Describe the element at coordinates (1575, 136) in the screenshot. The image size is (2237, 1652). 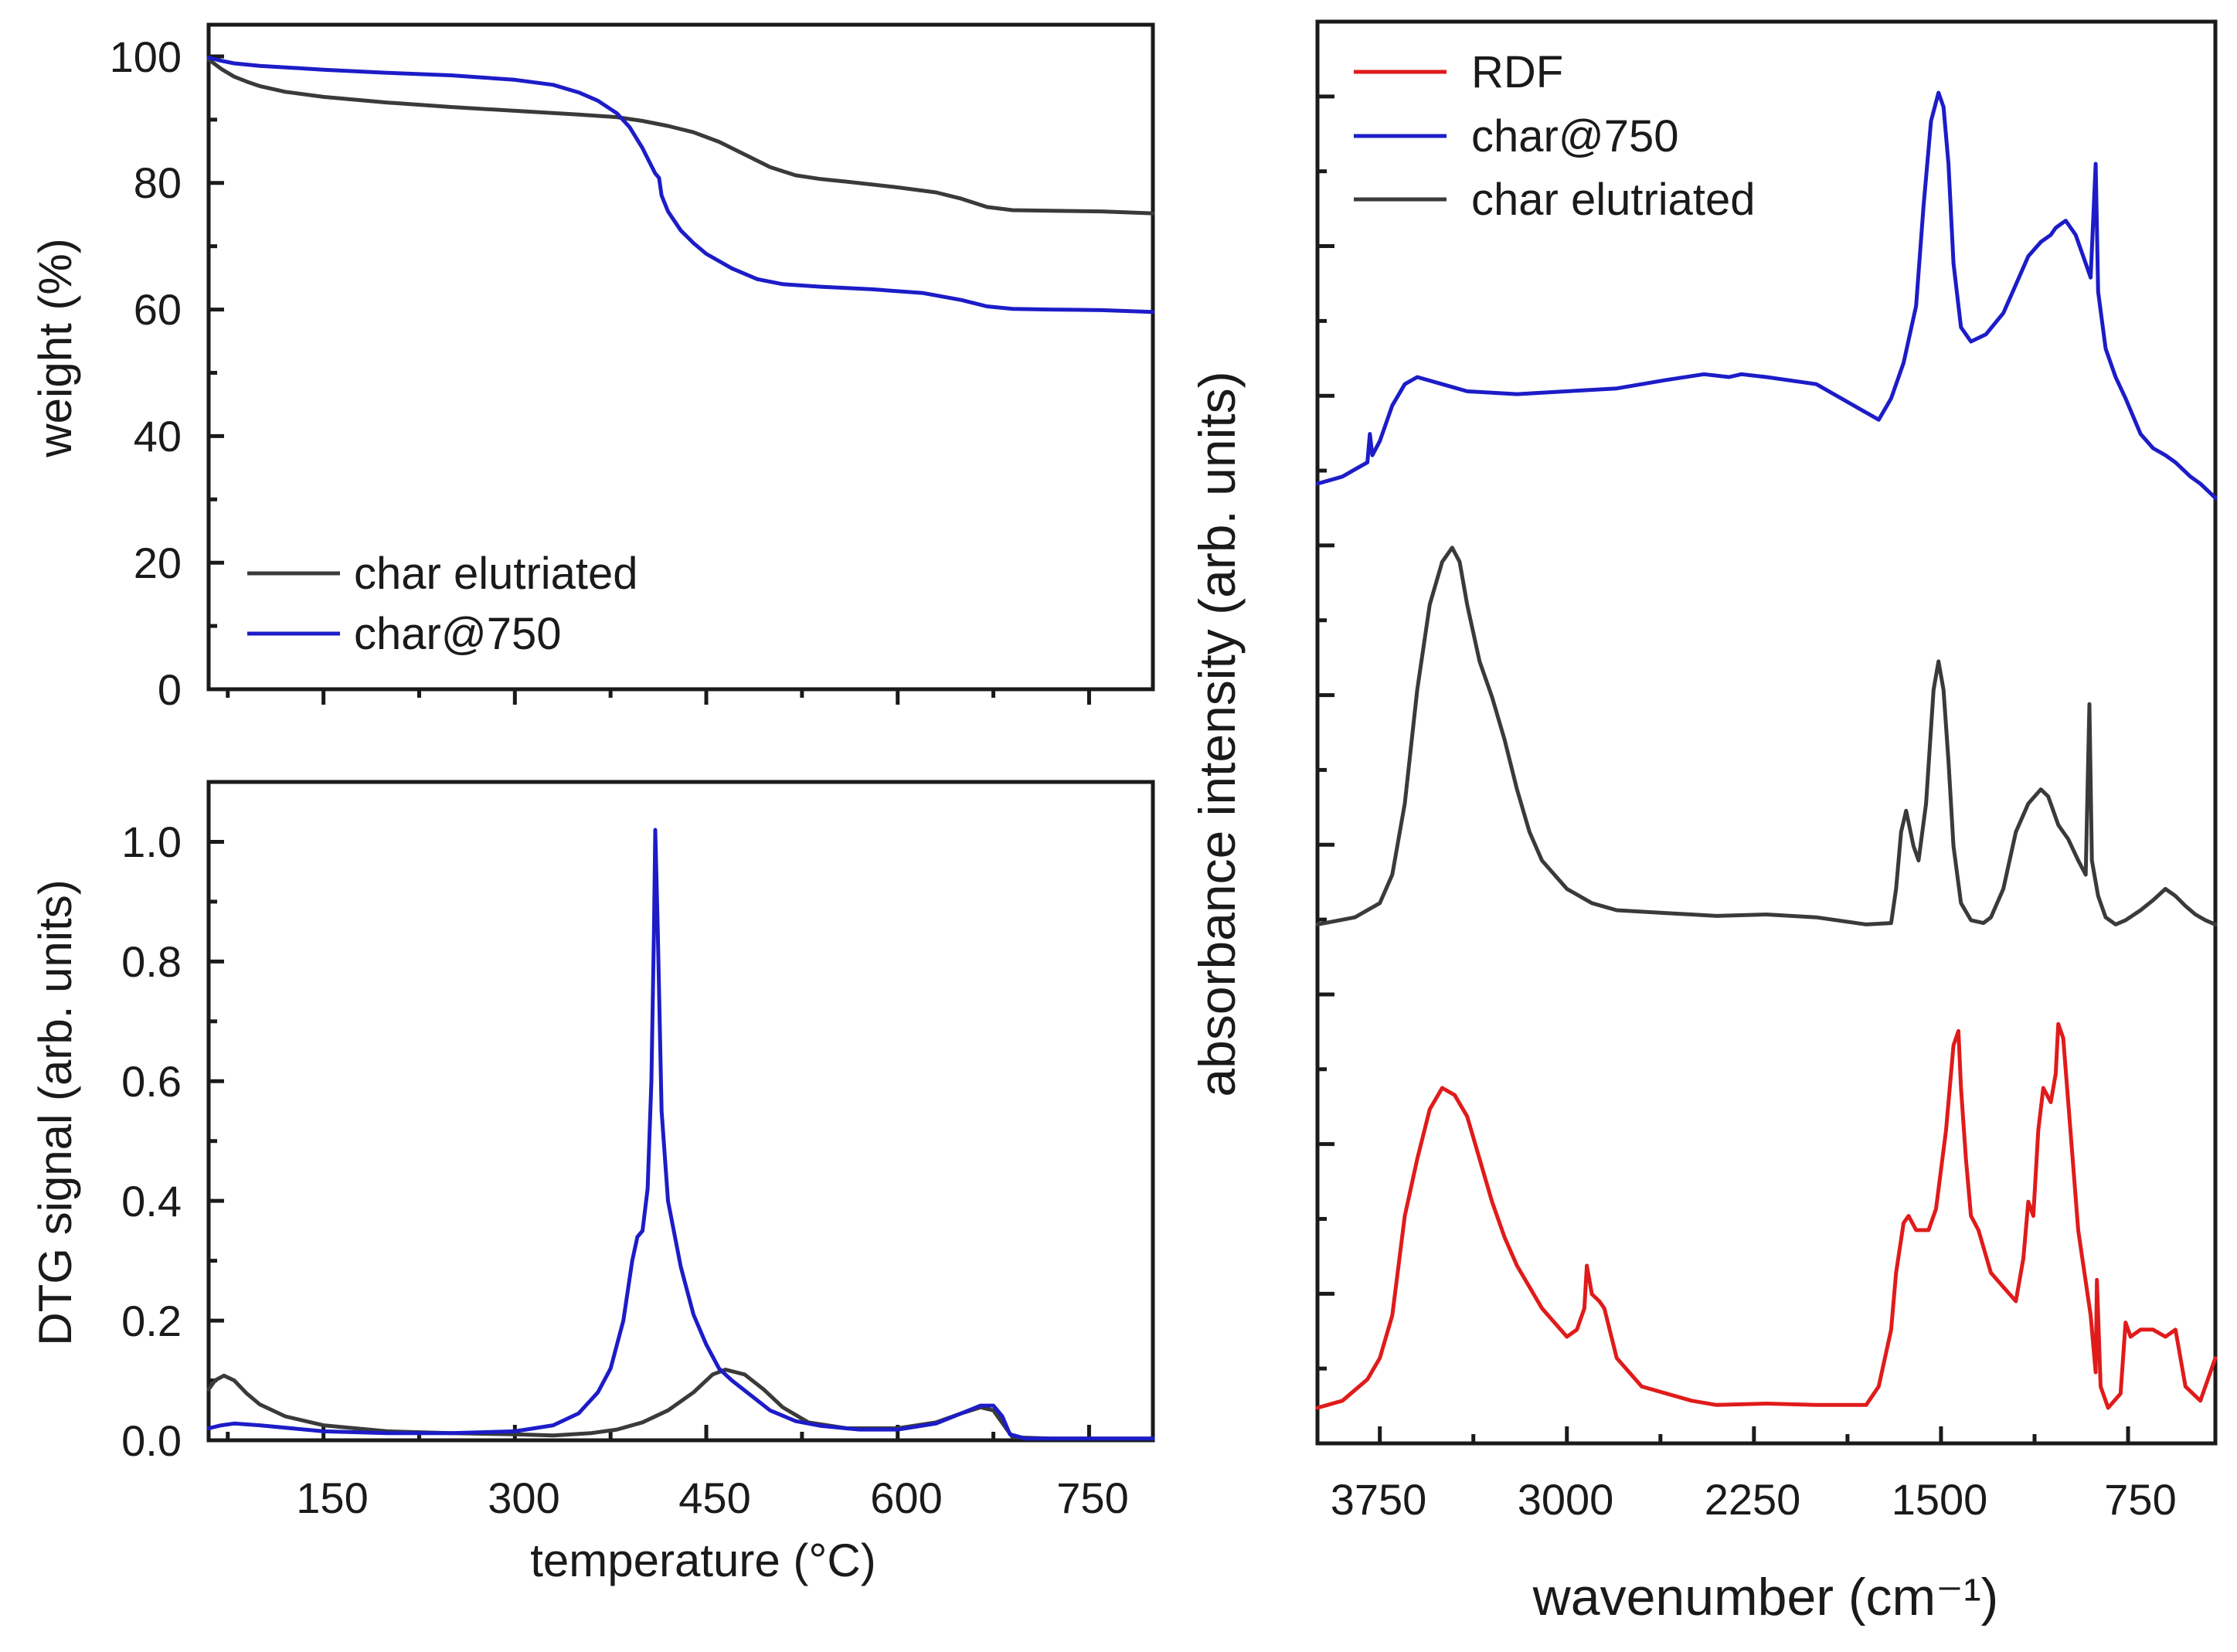
I see `ftir-legend-label: char@750` at that location.